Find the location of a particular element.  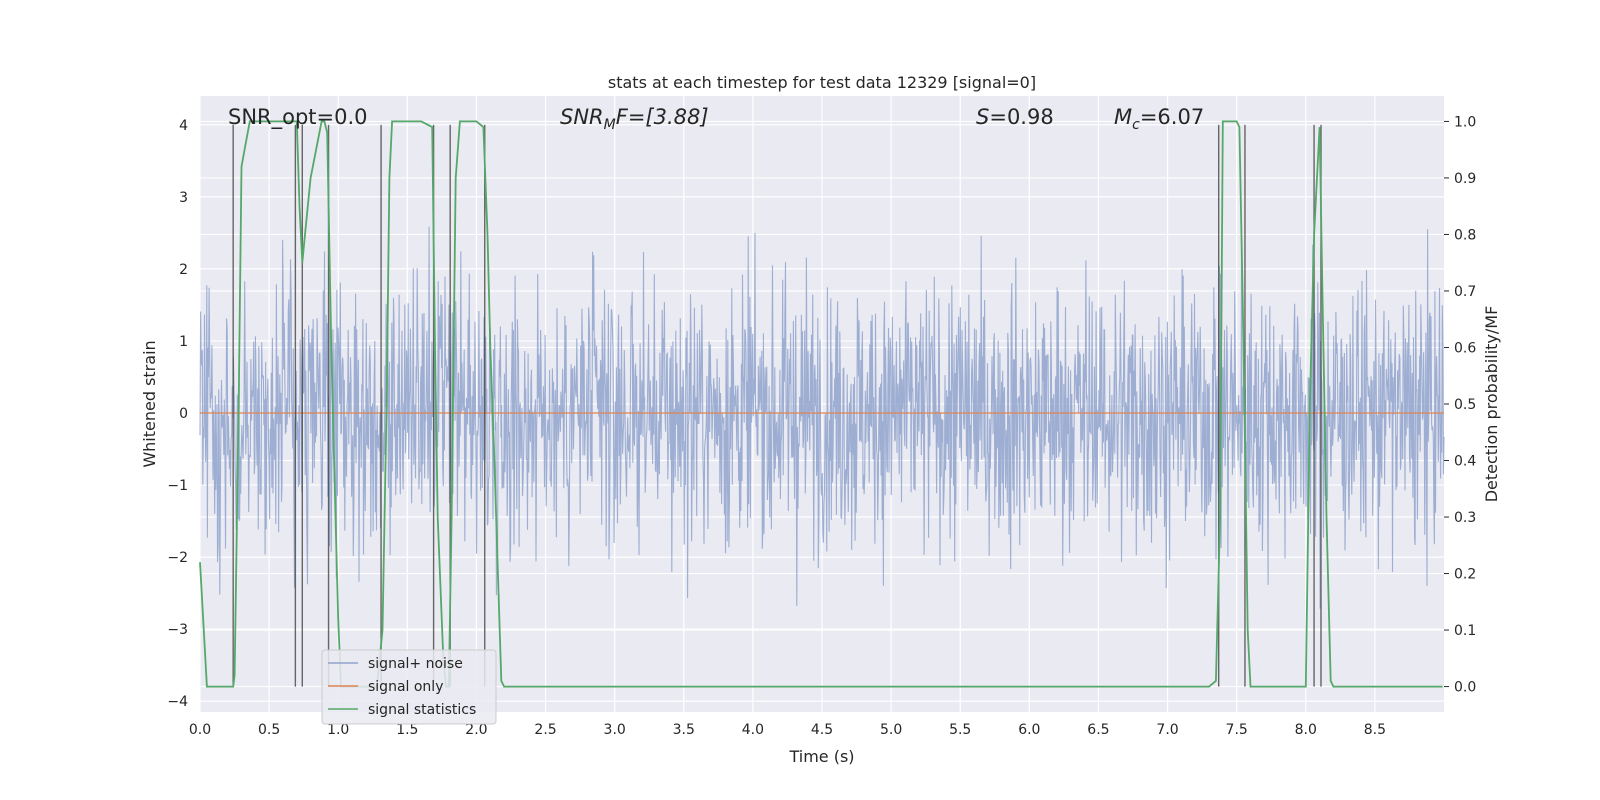

y-axis-label-right: Detection probability/MF is located at coordinates (1491, 404).